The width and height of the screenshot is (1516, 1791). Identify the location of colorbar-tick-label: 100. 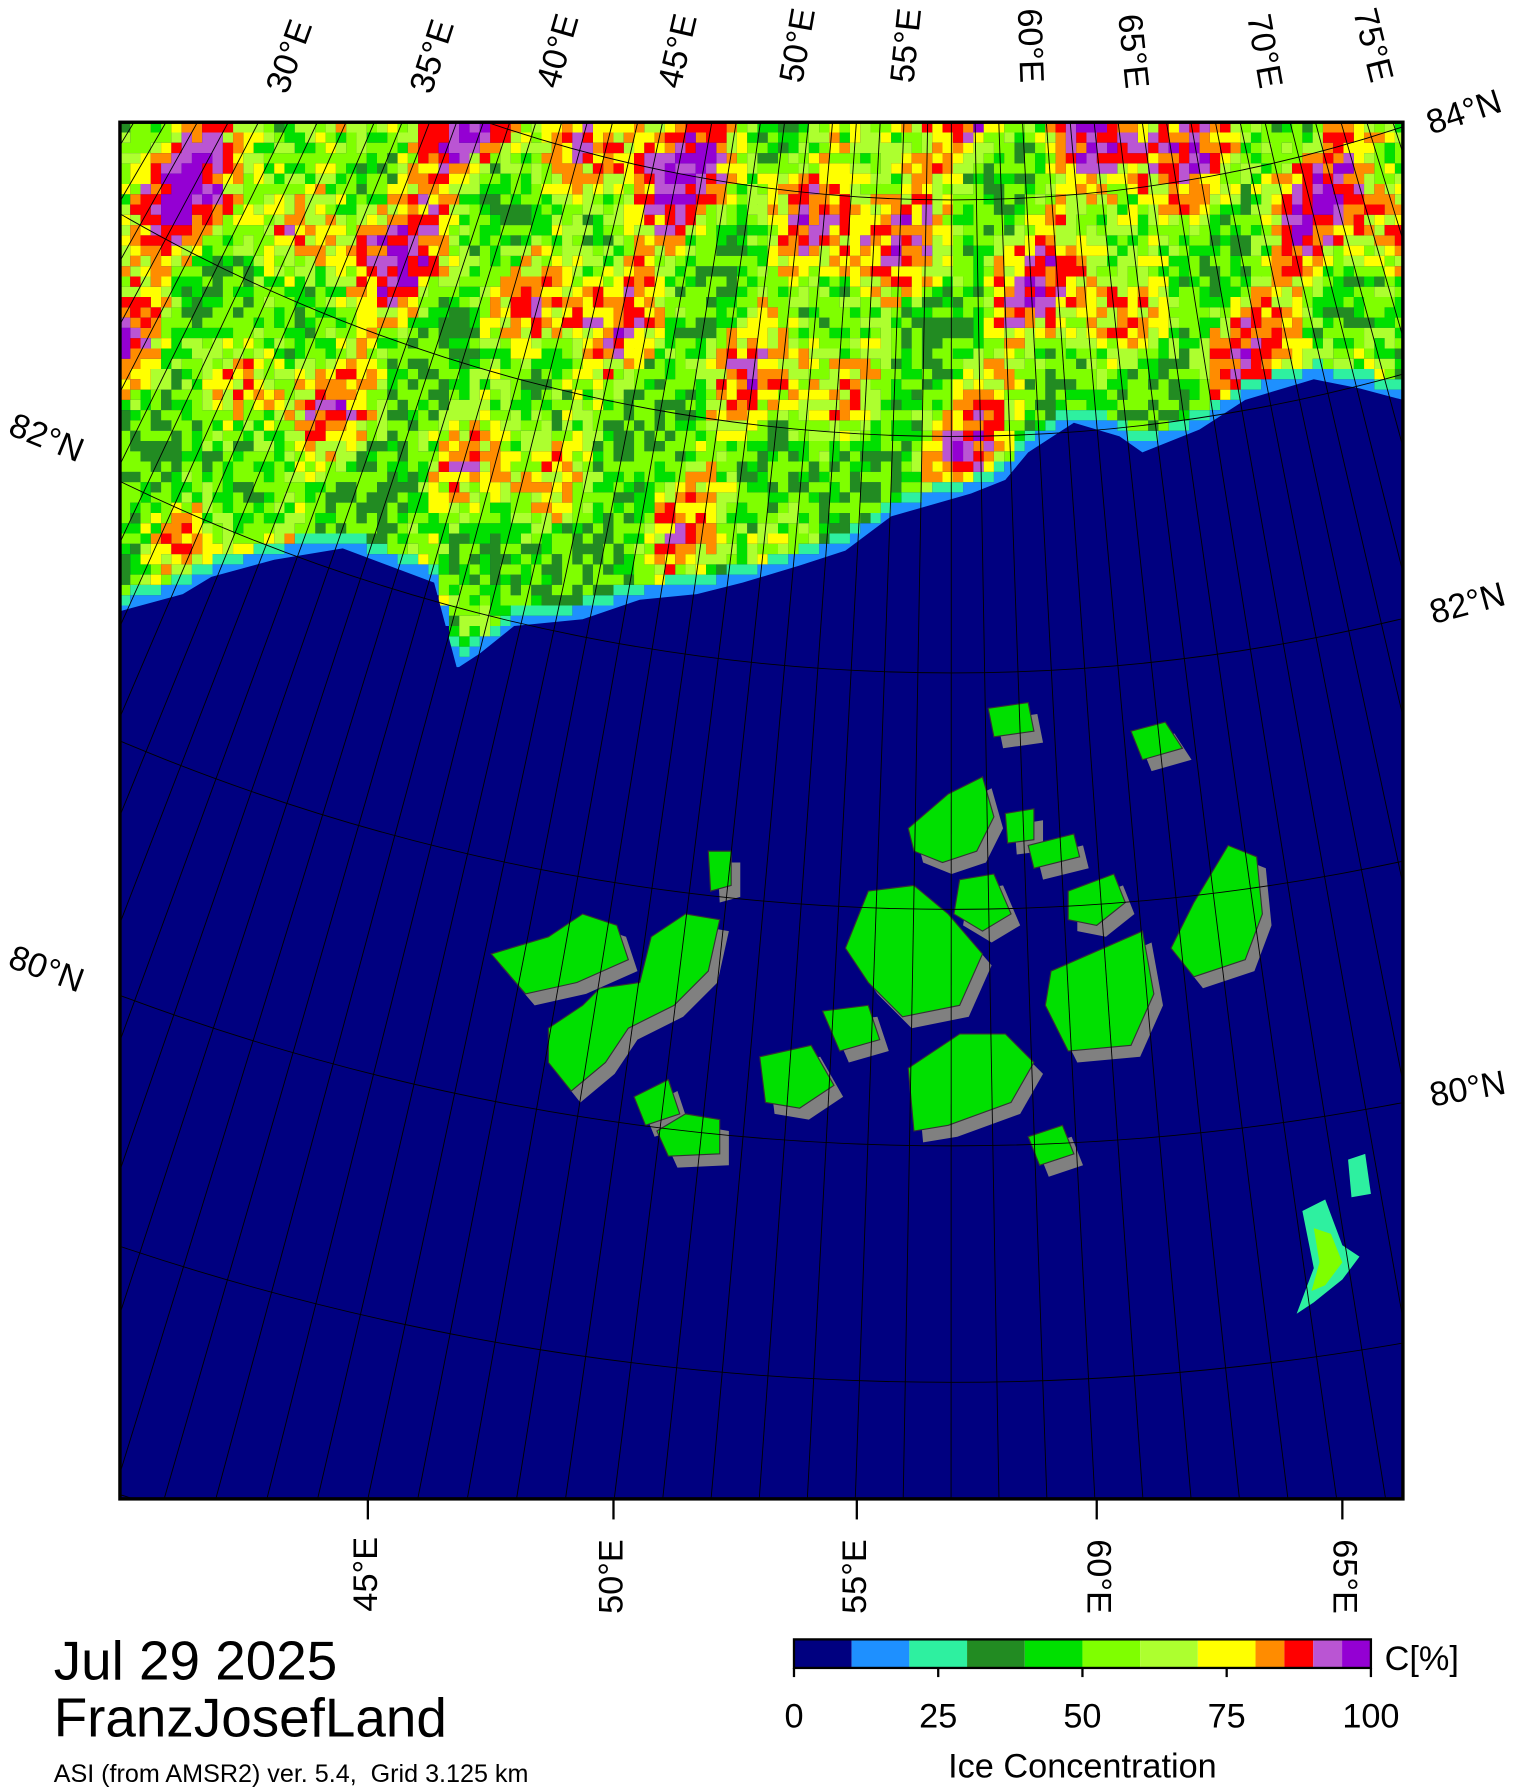
(1370, 1716).